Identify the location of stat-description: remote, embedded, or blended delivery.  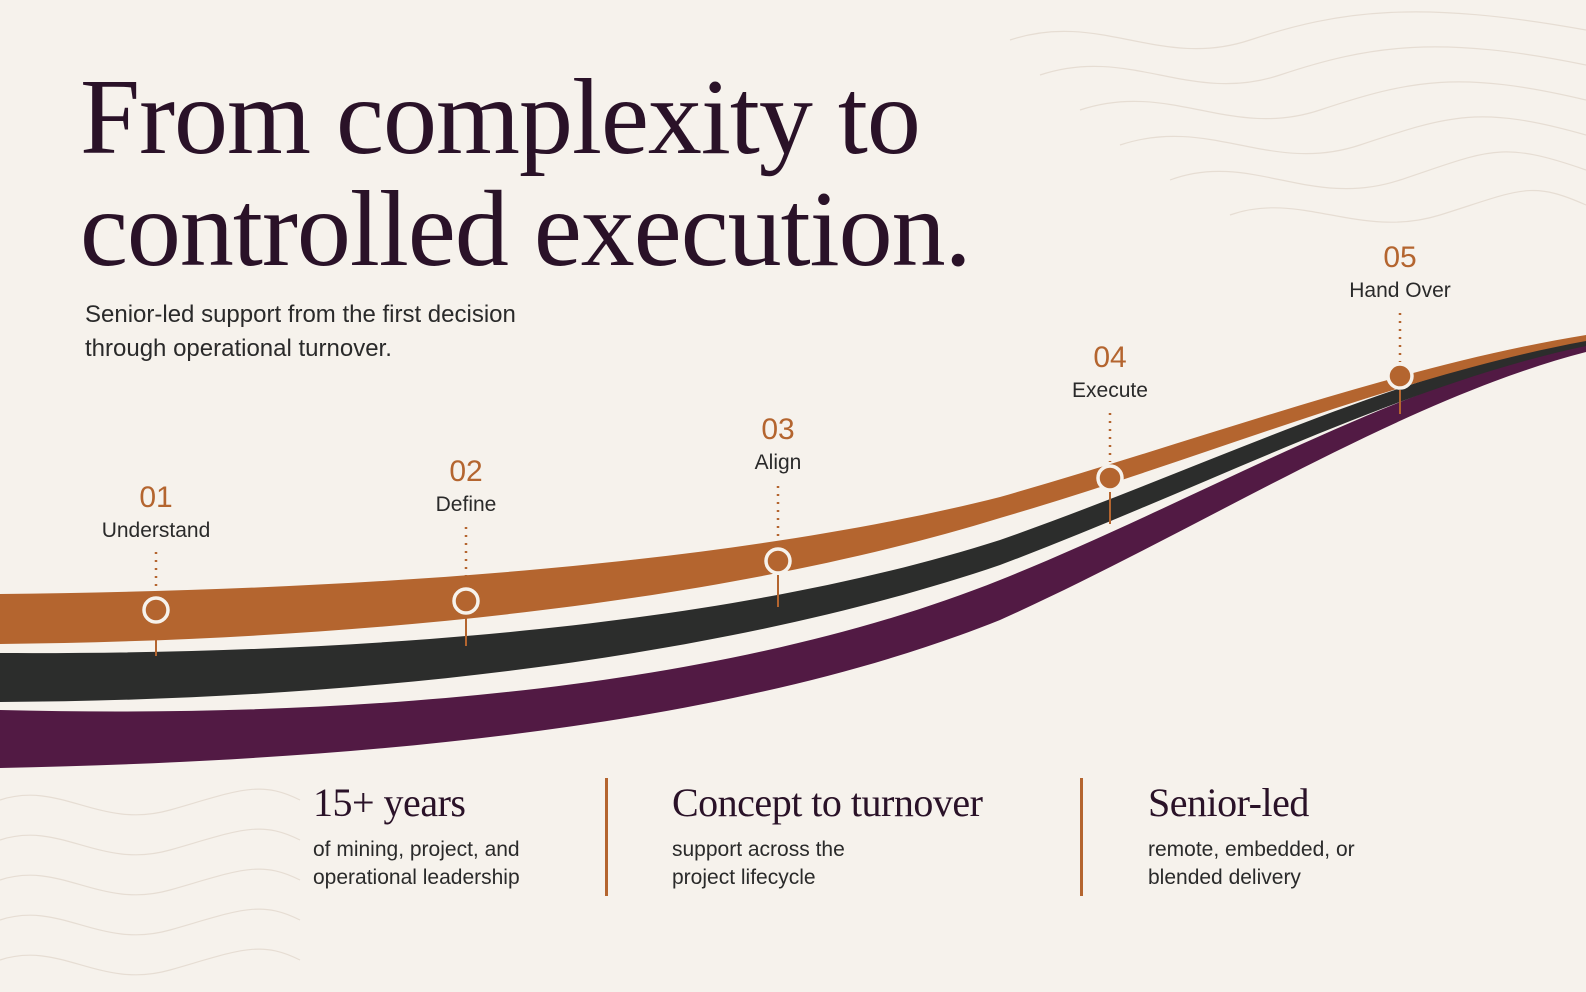
(1308, 864).